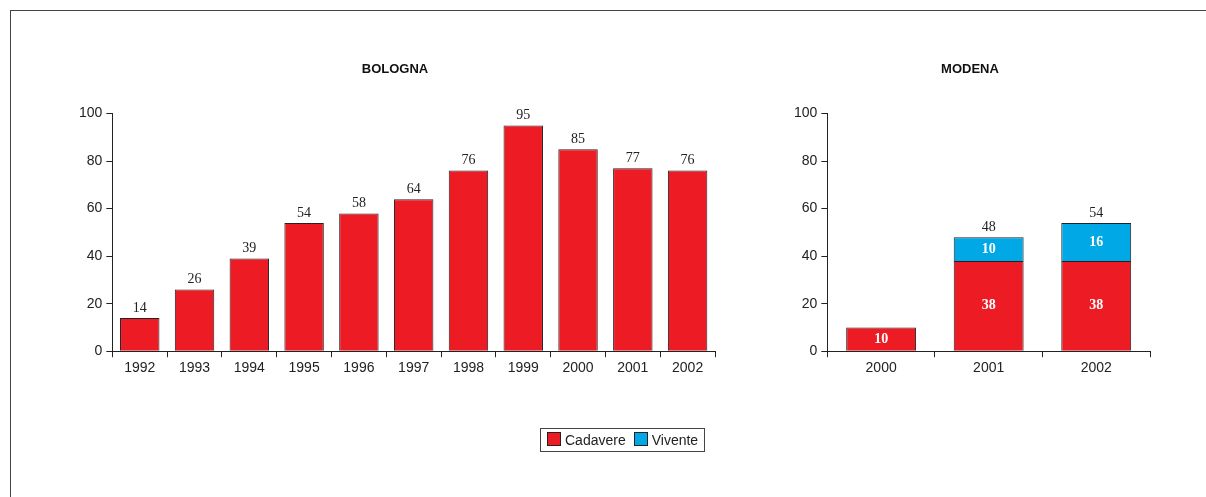 The height and width of the screenshot is (497, 1206). What do you see at coordinates (674, 440) in the screenshot?
I see `legend-label: Vivente` at bounding box center [674, 440].